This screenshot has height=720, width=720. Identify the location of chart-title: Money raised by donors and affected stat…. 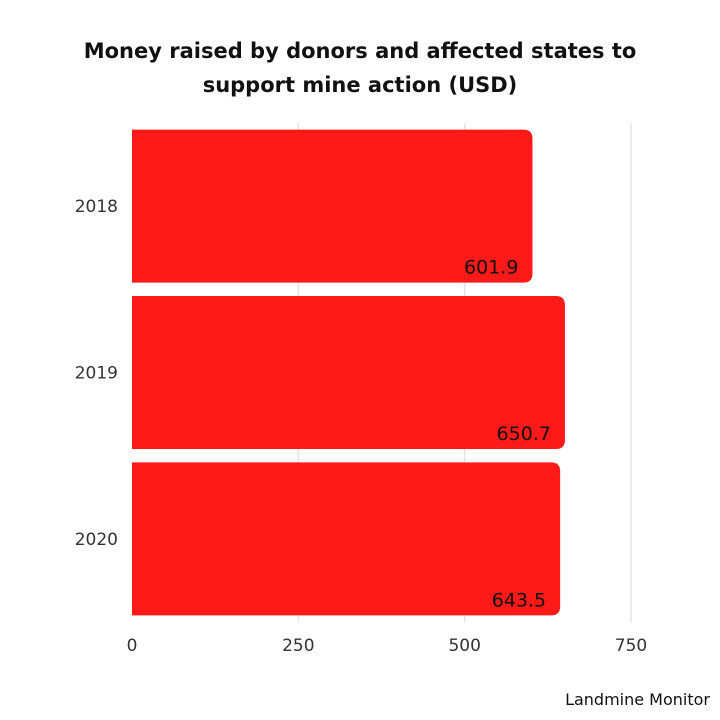
(360, 68).